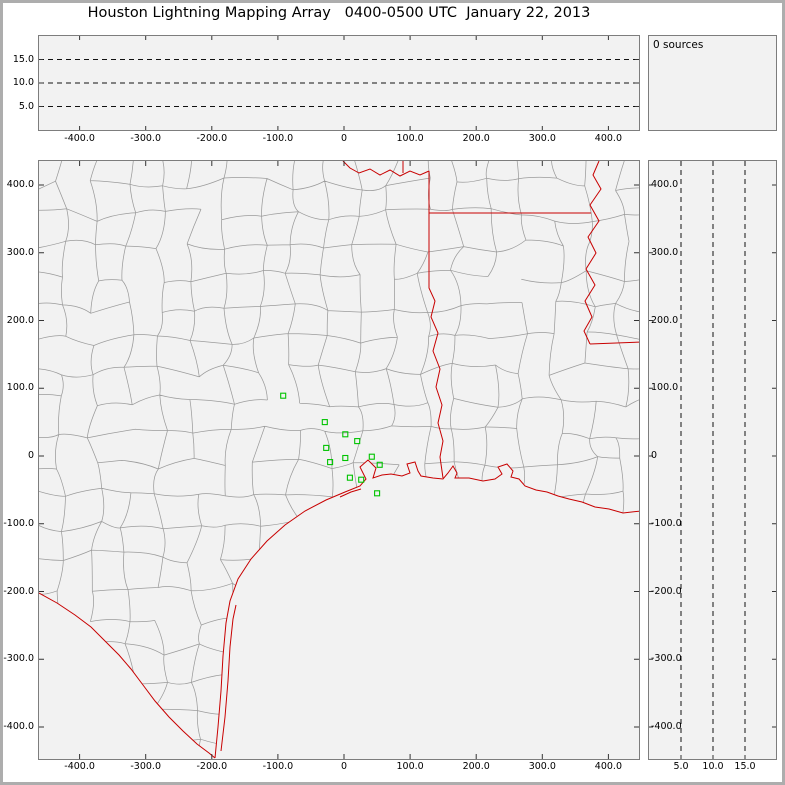  I want to click on ew-axis-tick-label-bottom: 400.0, so click(608, 766).